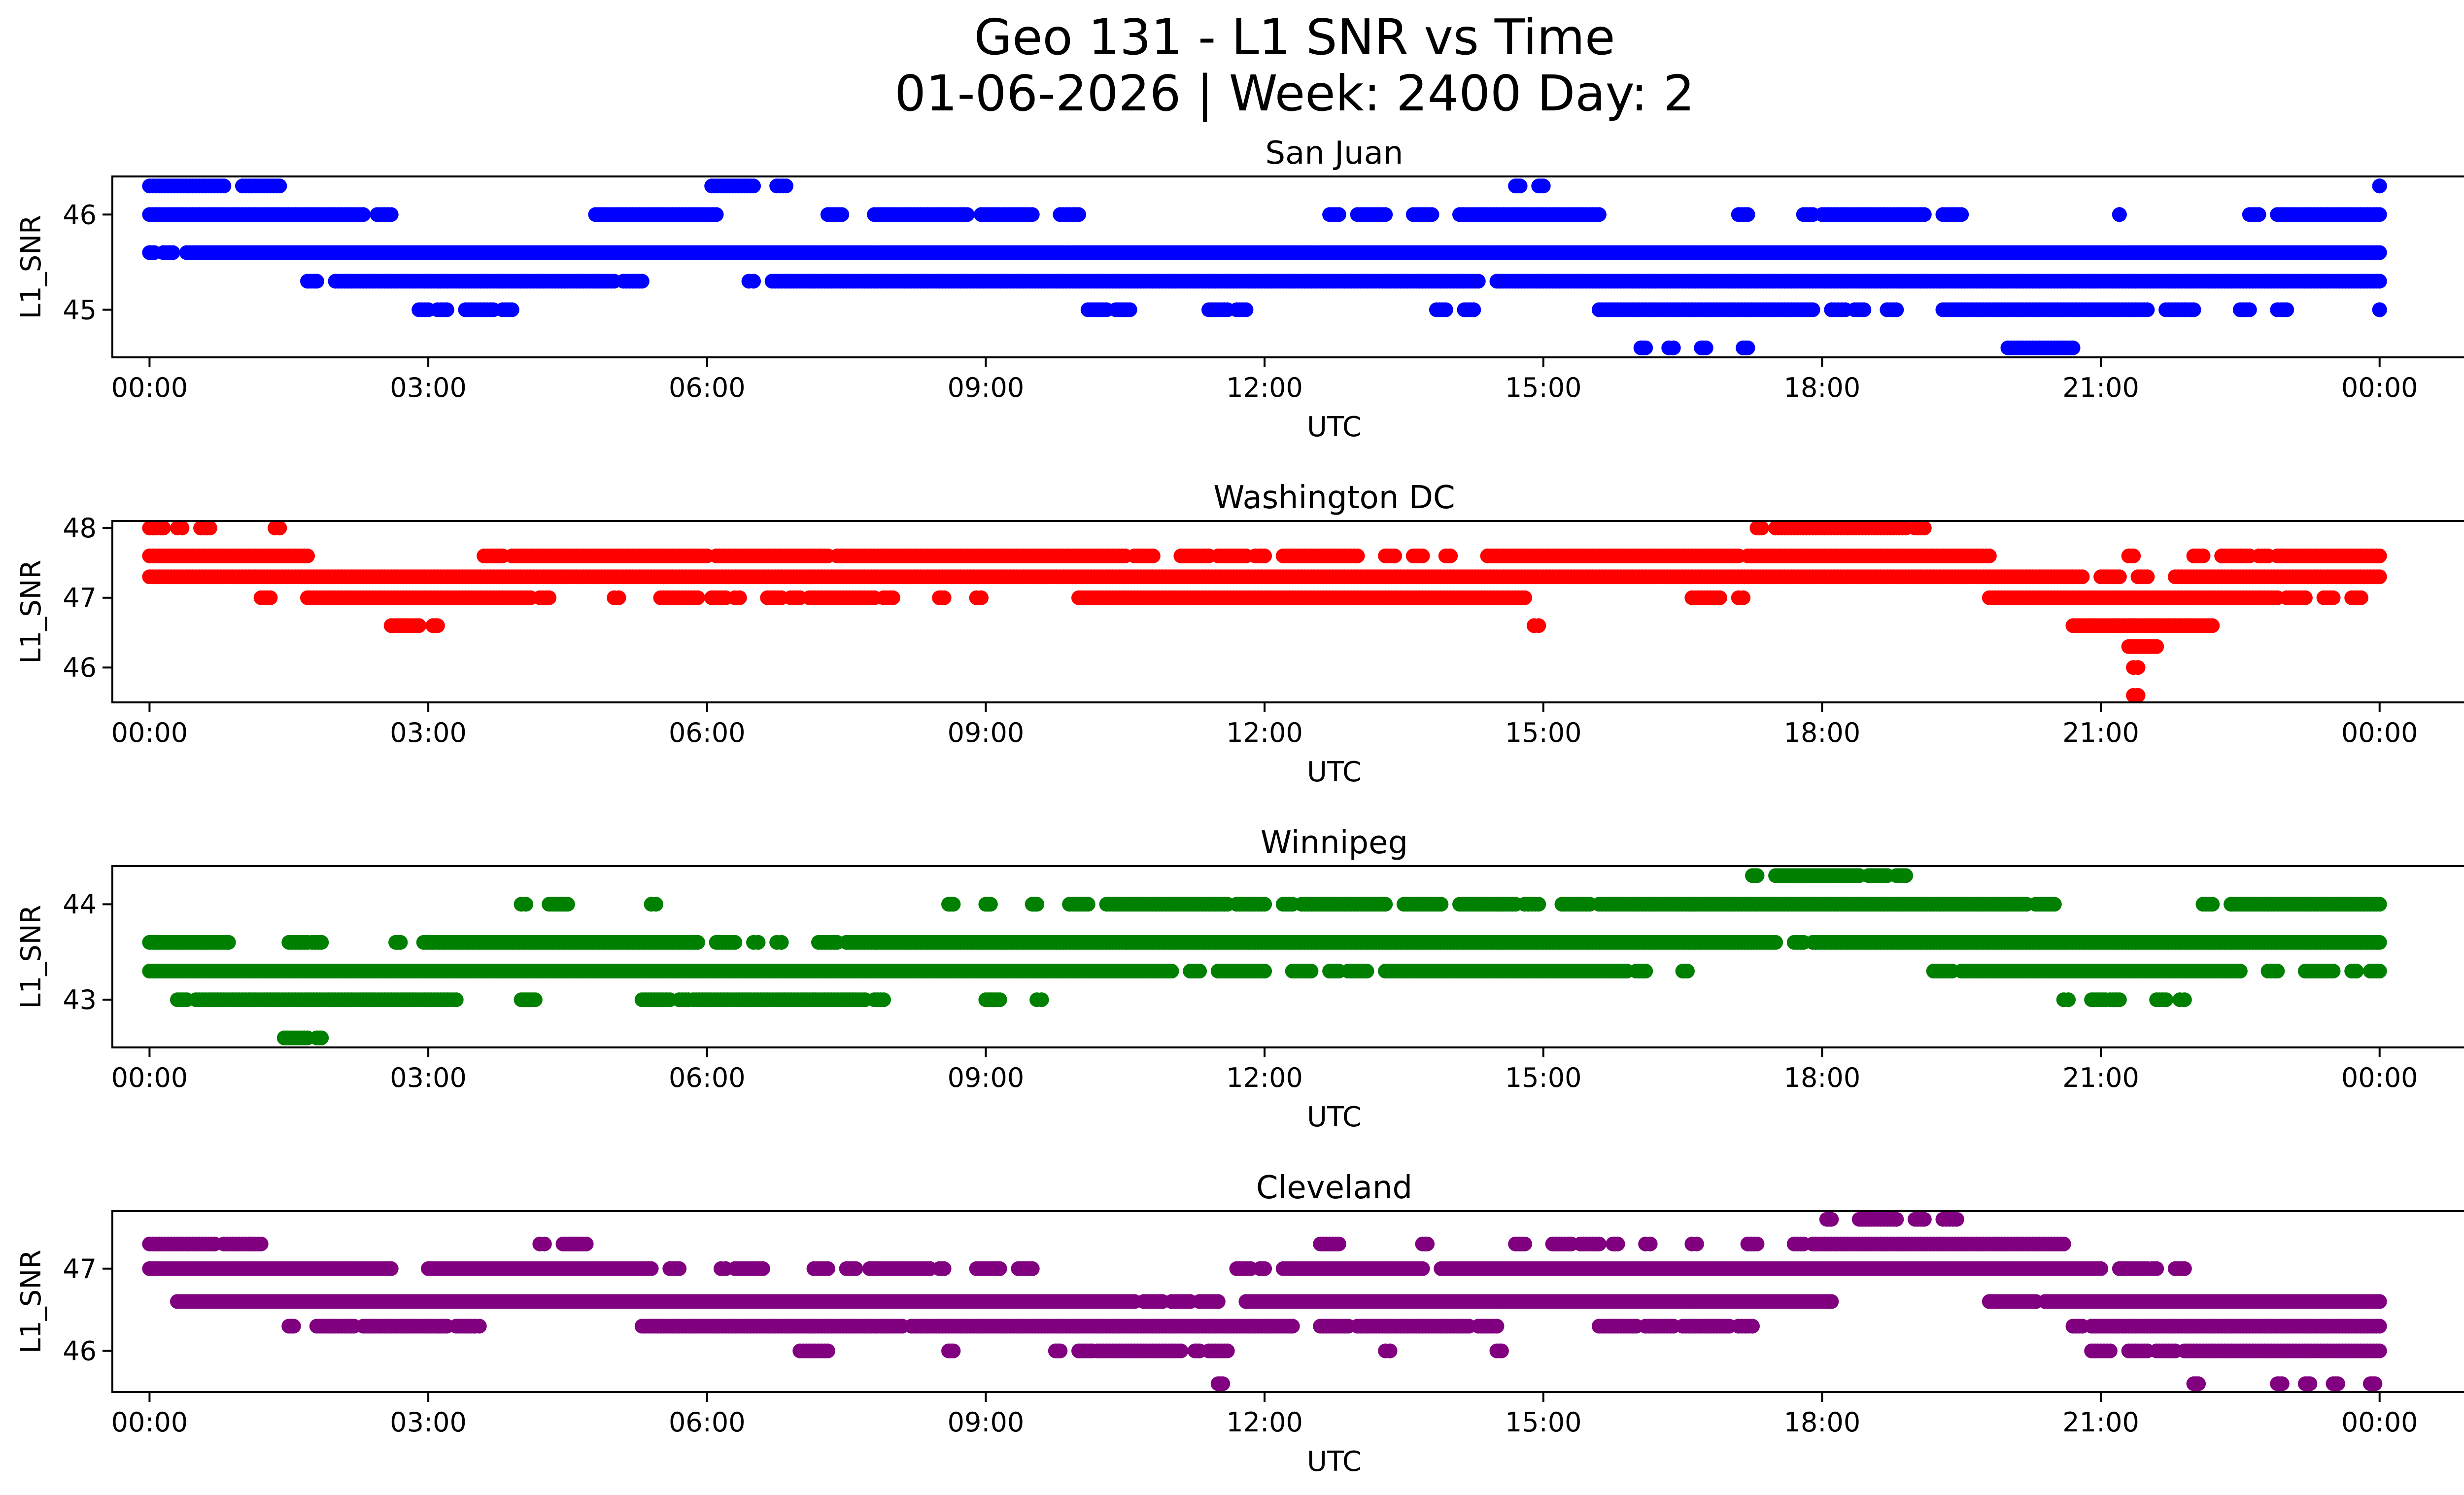 The image size is (2464, 1495). What do you see at coordinates (80, 309) in the screenshot?
I see `y-tick-label: 45` at bounding box center [80, 309].